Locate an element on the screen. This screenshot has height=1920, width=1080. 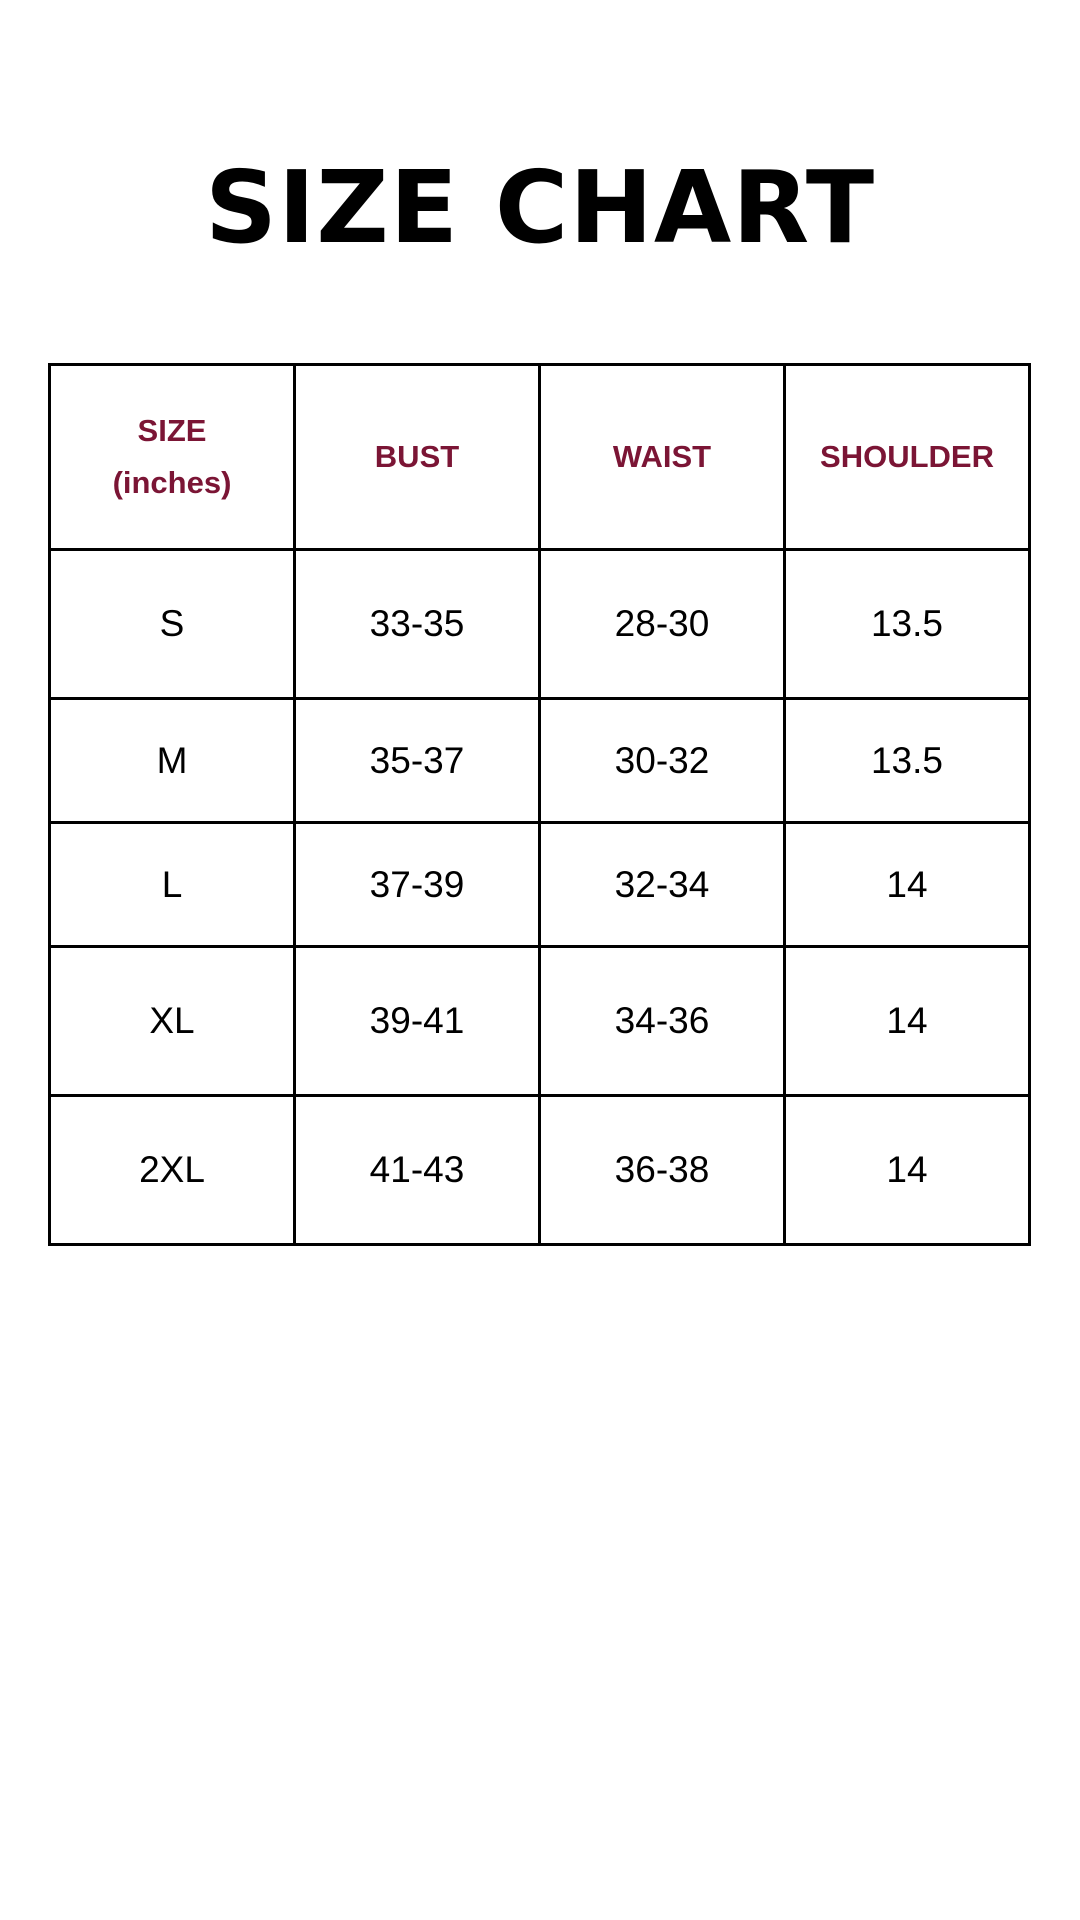
table-row: M 35-37 30-32 13.5 is located at coordinates (539, 760).